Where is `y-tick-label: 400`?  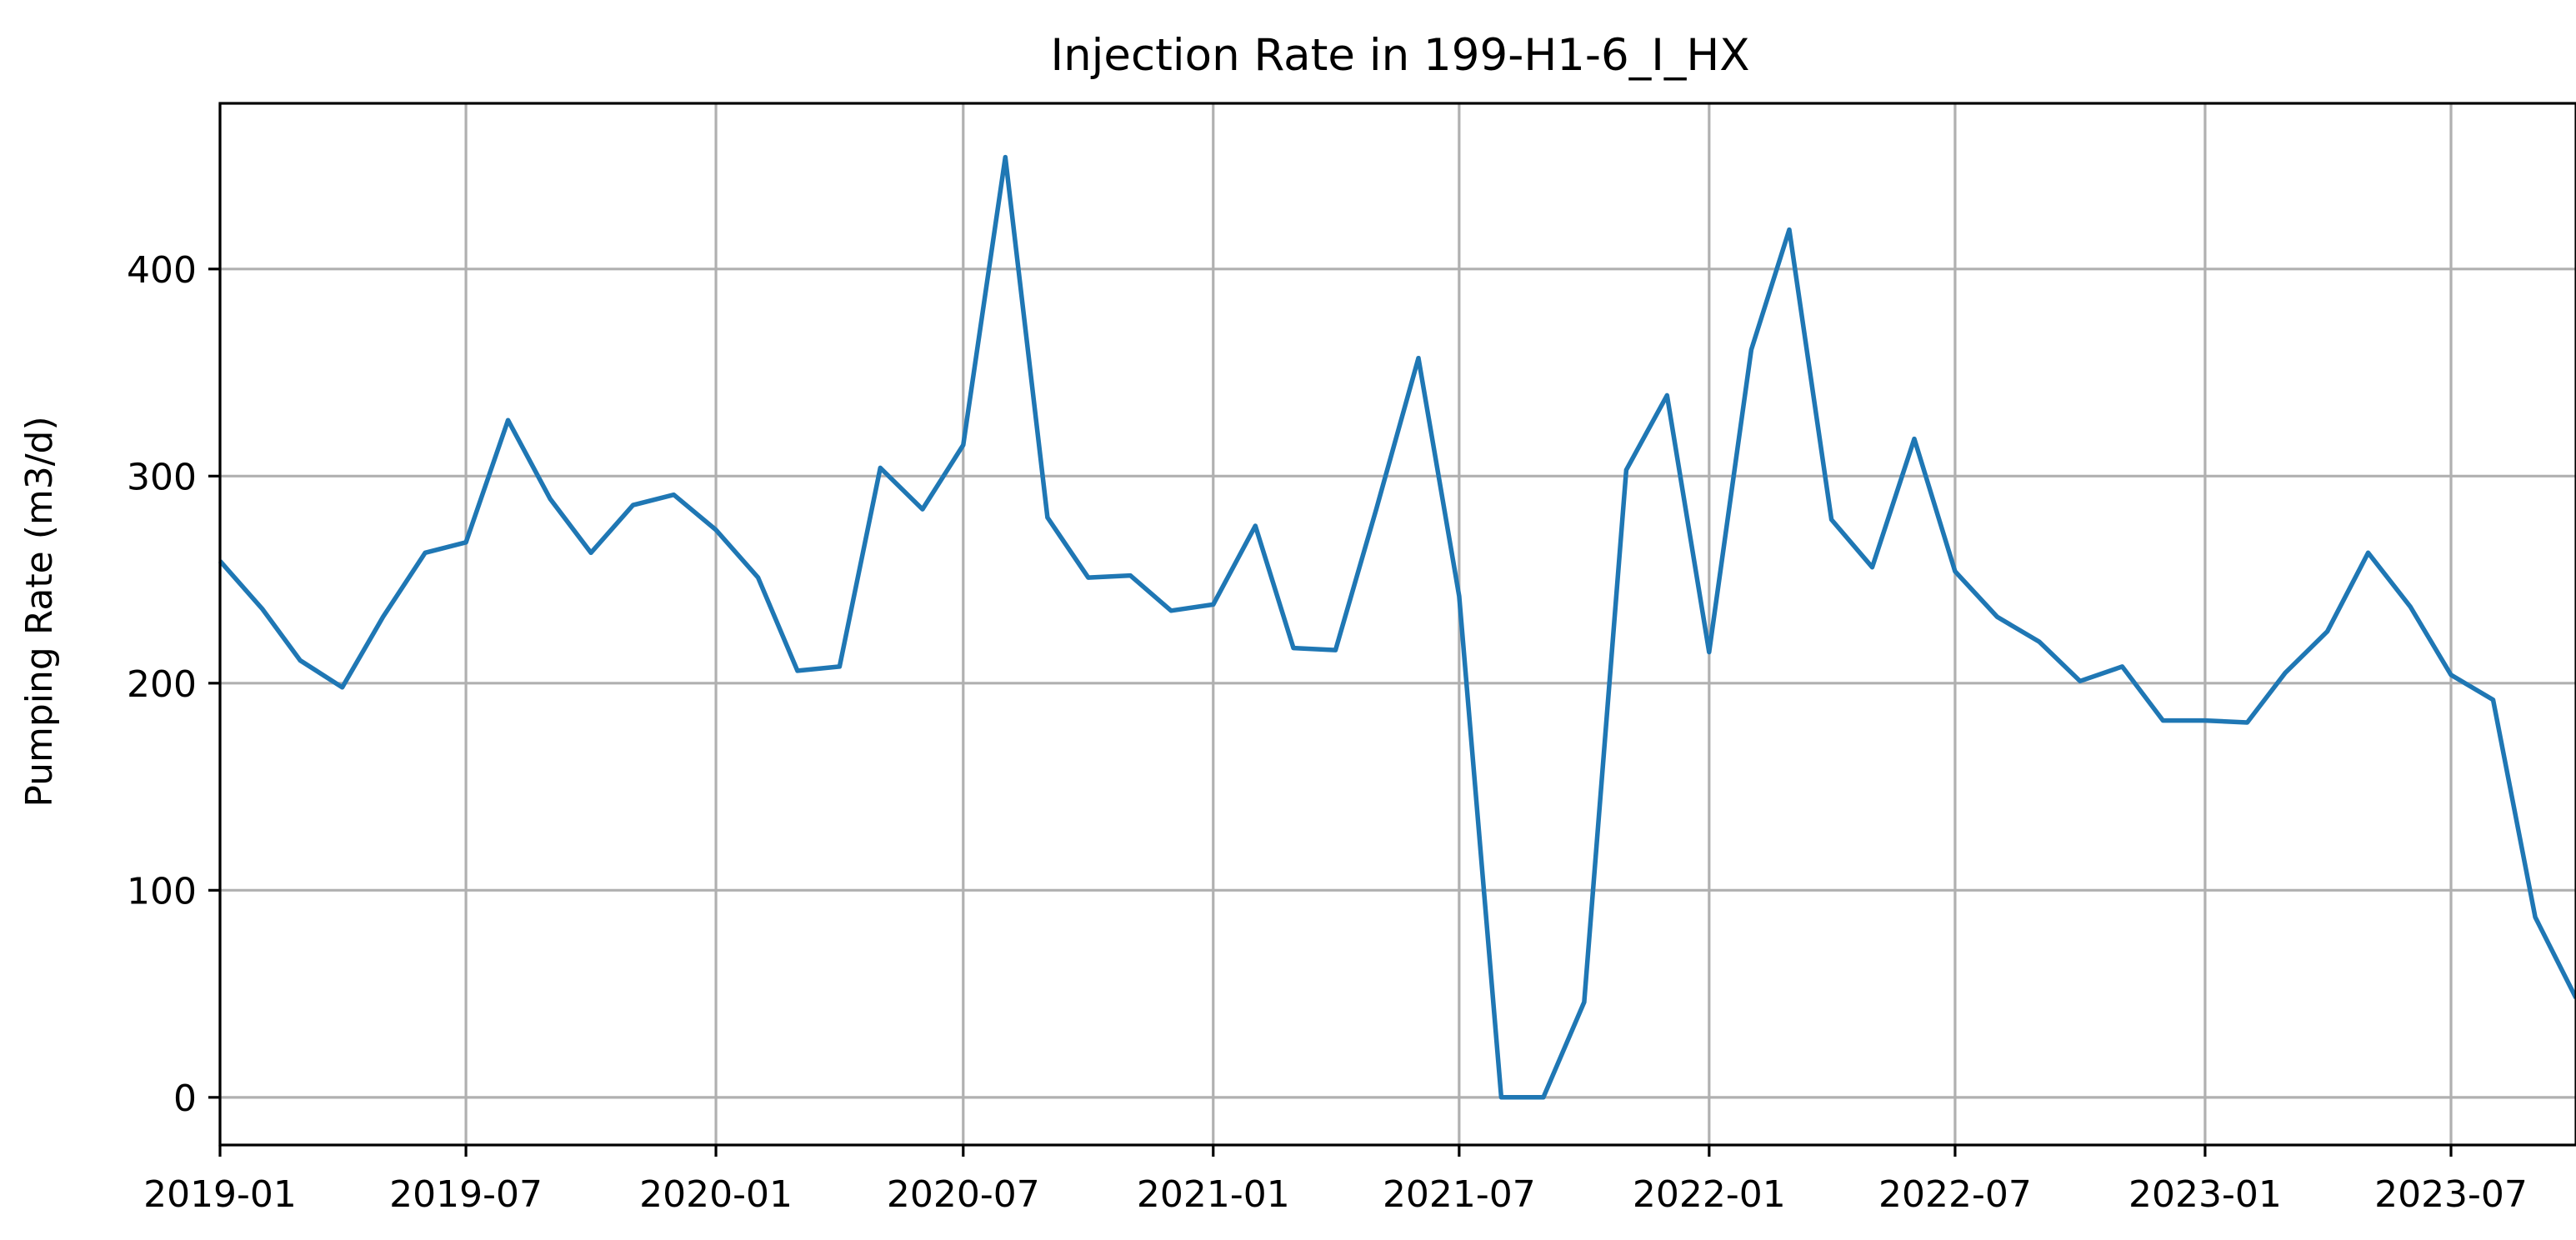 y-tick-label: 400 is located at coordinates (162, 270).